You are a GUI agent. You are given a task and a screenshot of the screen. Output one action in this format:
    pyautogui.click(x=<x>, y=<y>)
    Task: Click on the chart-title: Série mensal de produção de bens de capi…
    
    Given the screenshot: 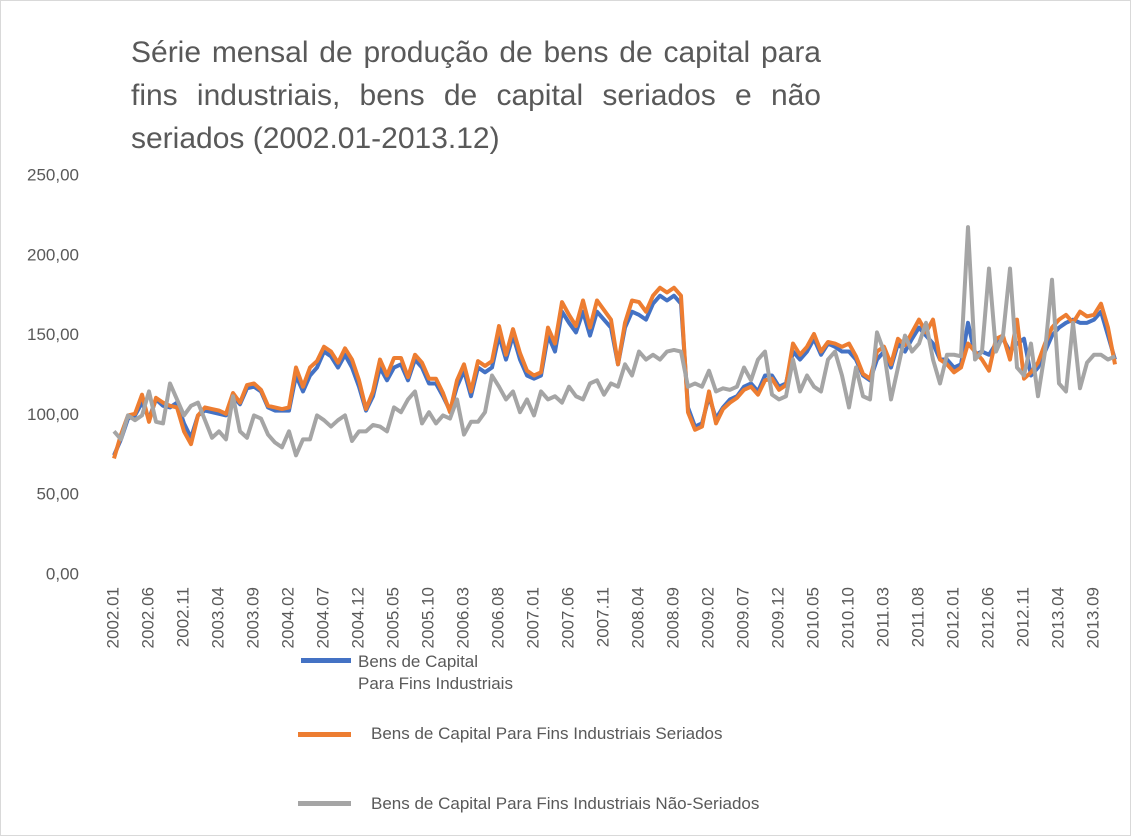 What is the action you would take?
    pyautogui.click(x=476, y=95)
    